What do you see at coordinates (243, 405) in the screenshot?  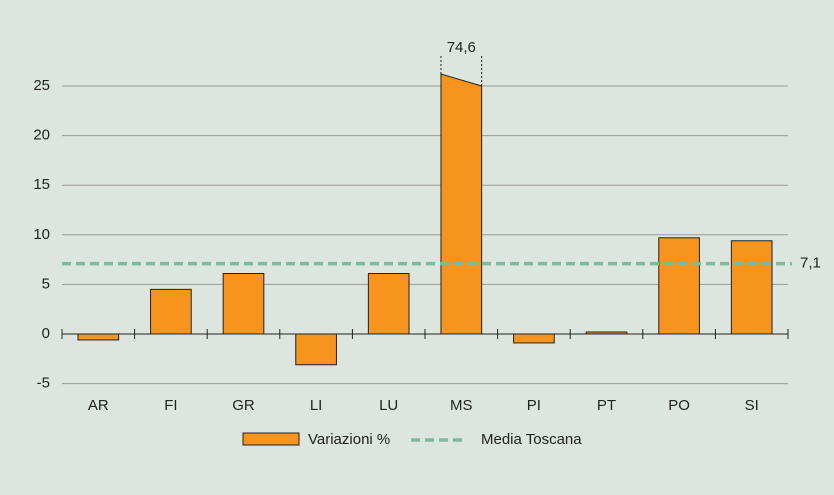 I see `x-tick-label: GR` at bounding box center [243, 405].